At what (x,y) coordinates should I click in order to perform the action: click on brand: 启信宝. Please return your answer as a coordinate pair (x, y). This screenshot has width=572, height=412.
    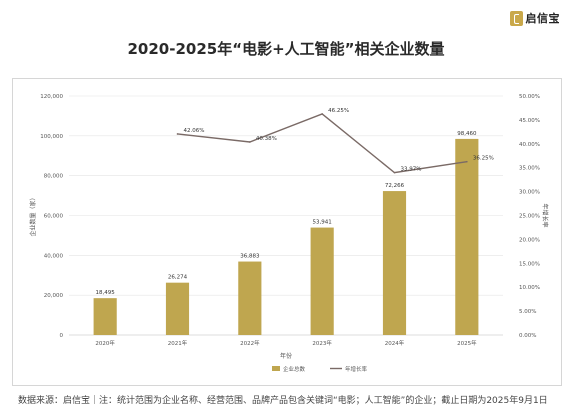
    Looking at the image, I should click on (535, 18).